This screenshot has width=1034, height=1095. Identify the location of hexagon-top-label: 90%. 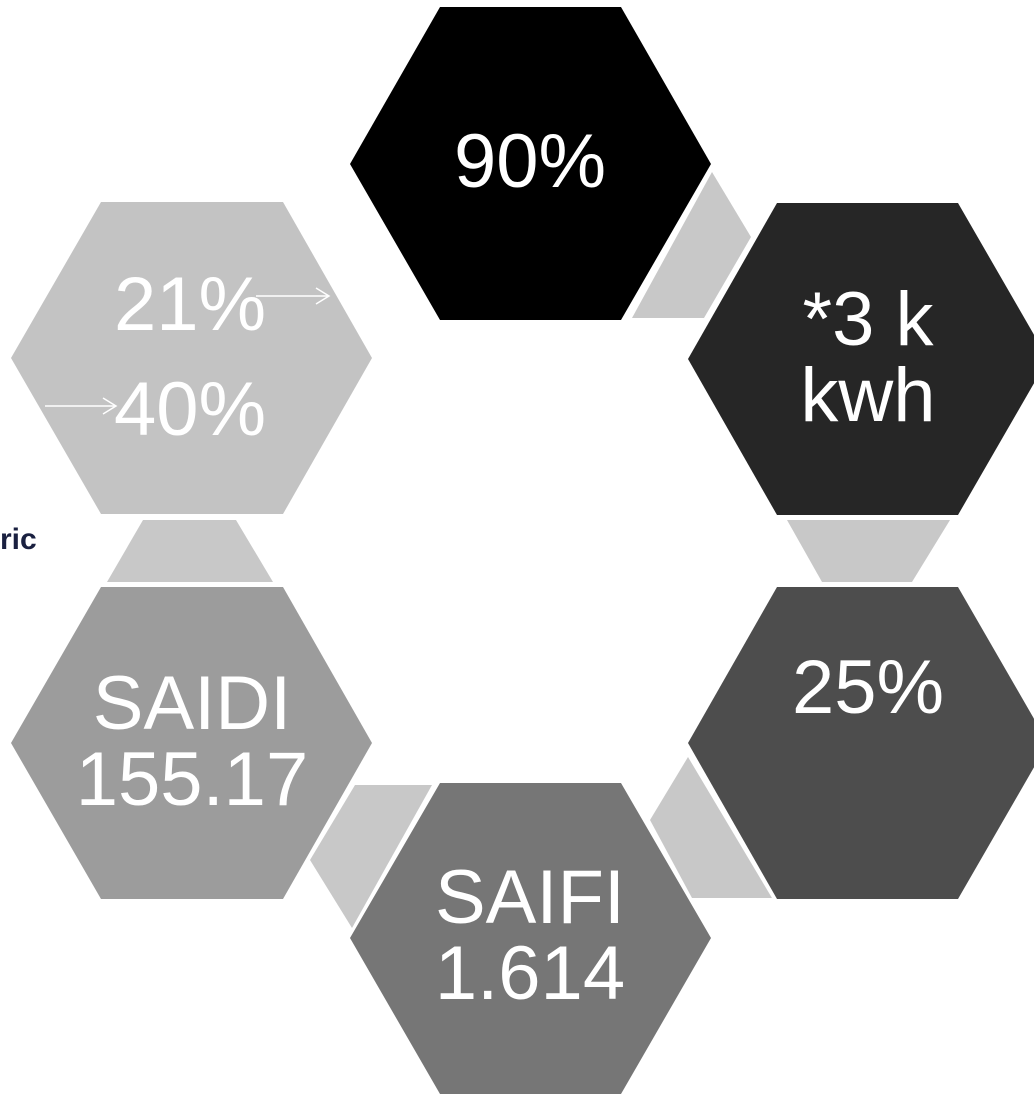
(530, 161).